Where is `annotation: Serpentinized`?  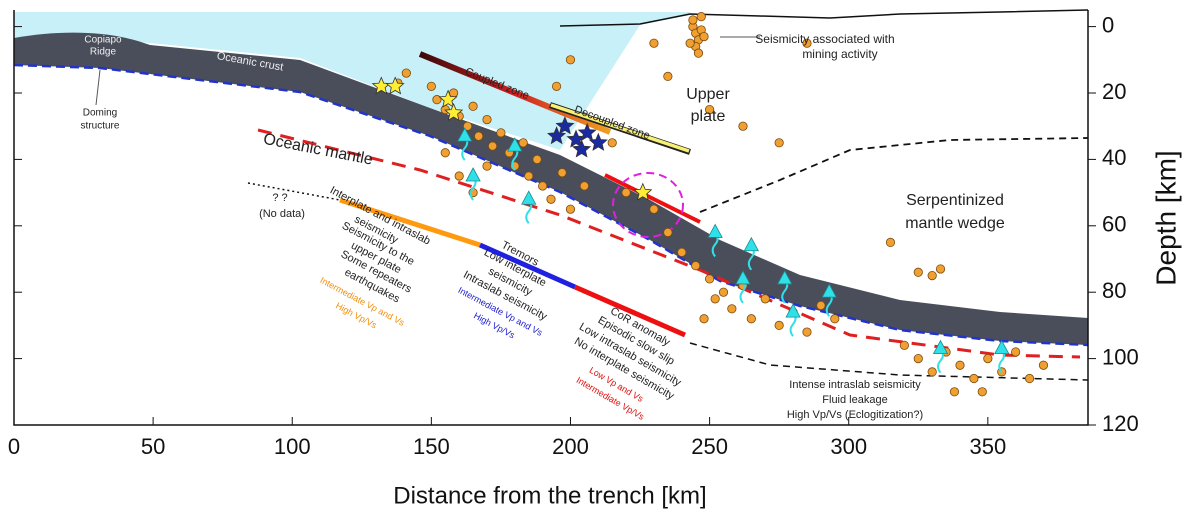 annotation: Serpentinized is located at coordinates (955, 200).